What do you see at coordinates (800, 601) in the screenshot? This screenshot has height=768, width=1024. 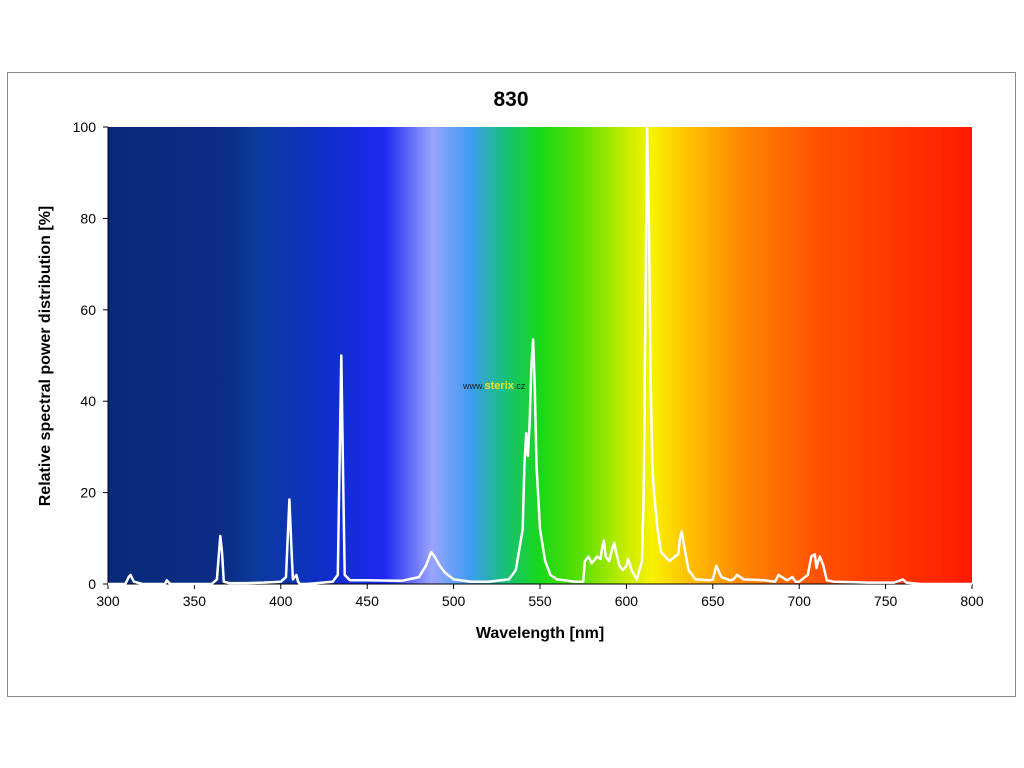 I see `x-tick-label: 700` at bounding box center [800, 601].